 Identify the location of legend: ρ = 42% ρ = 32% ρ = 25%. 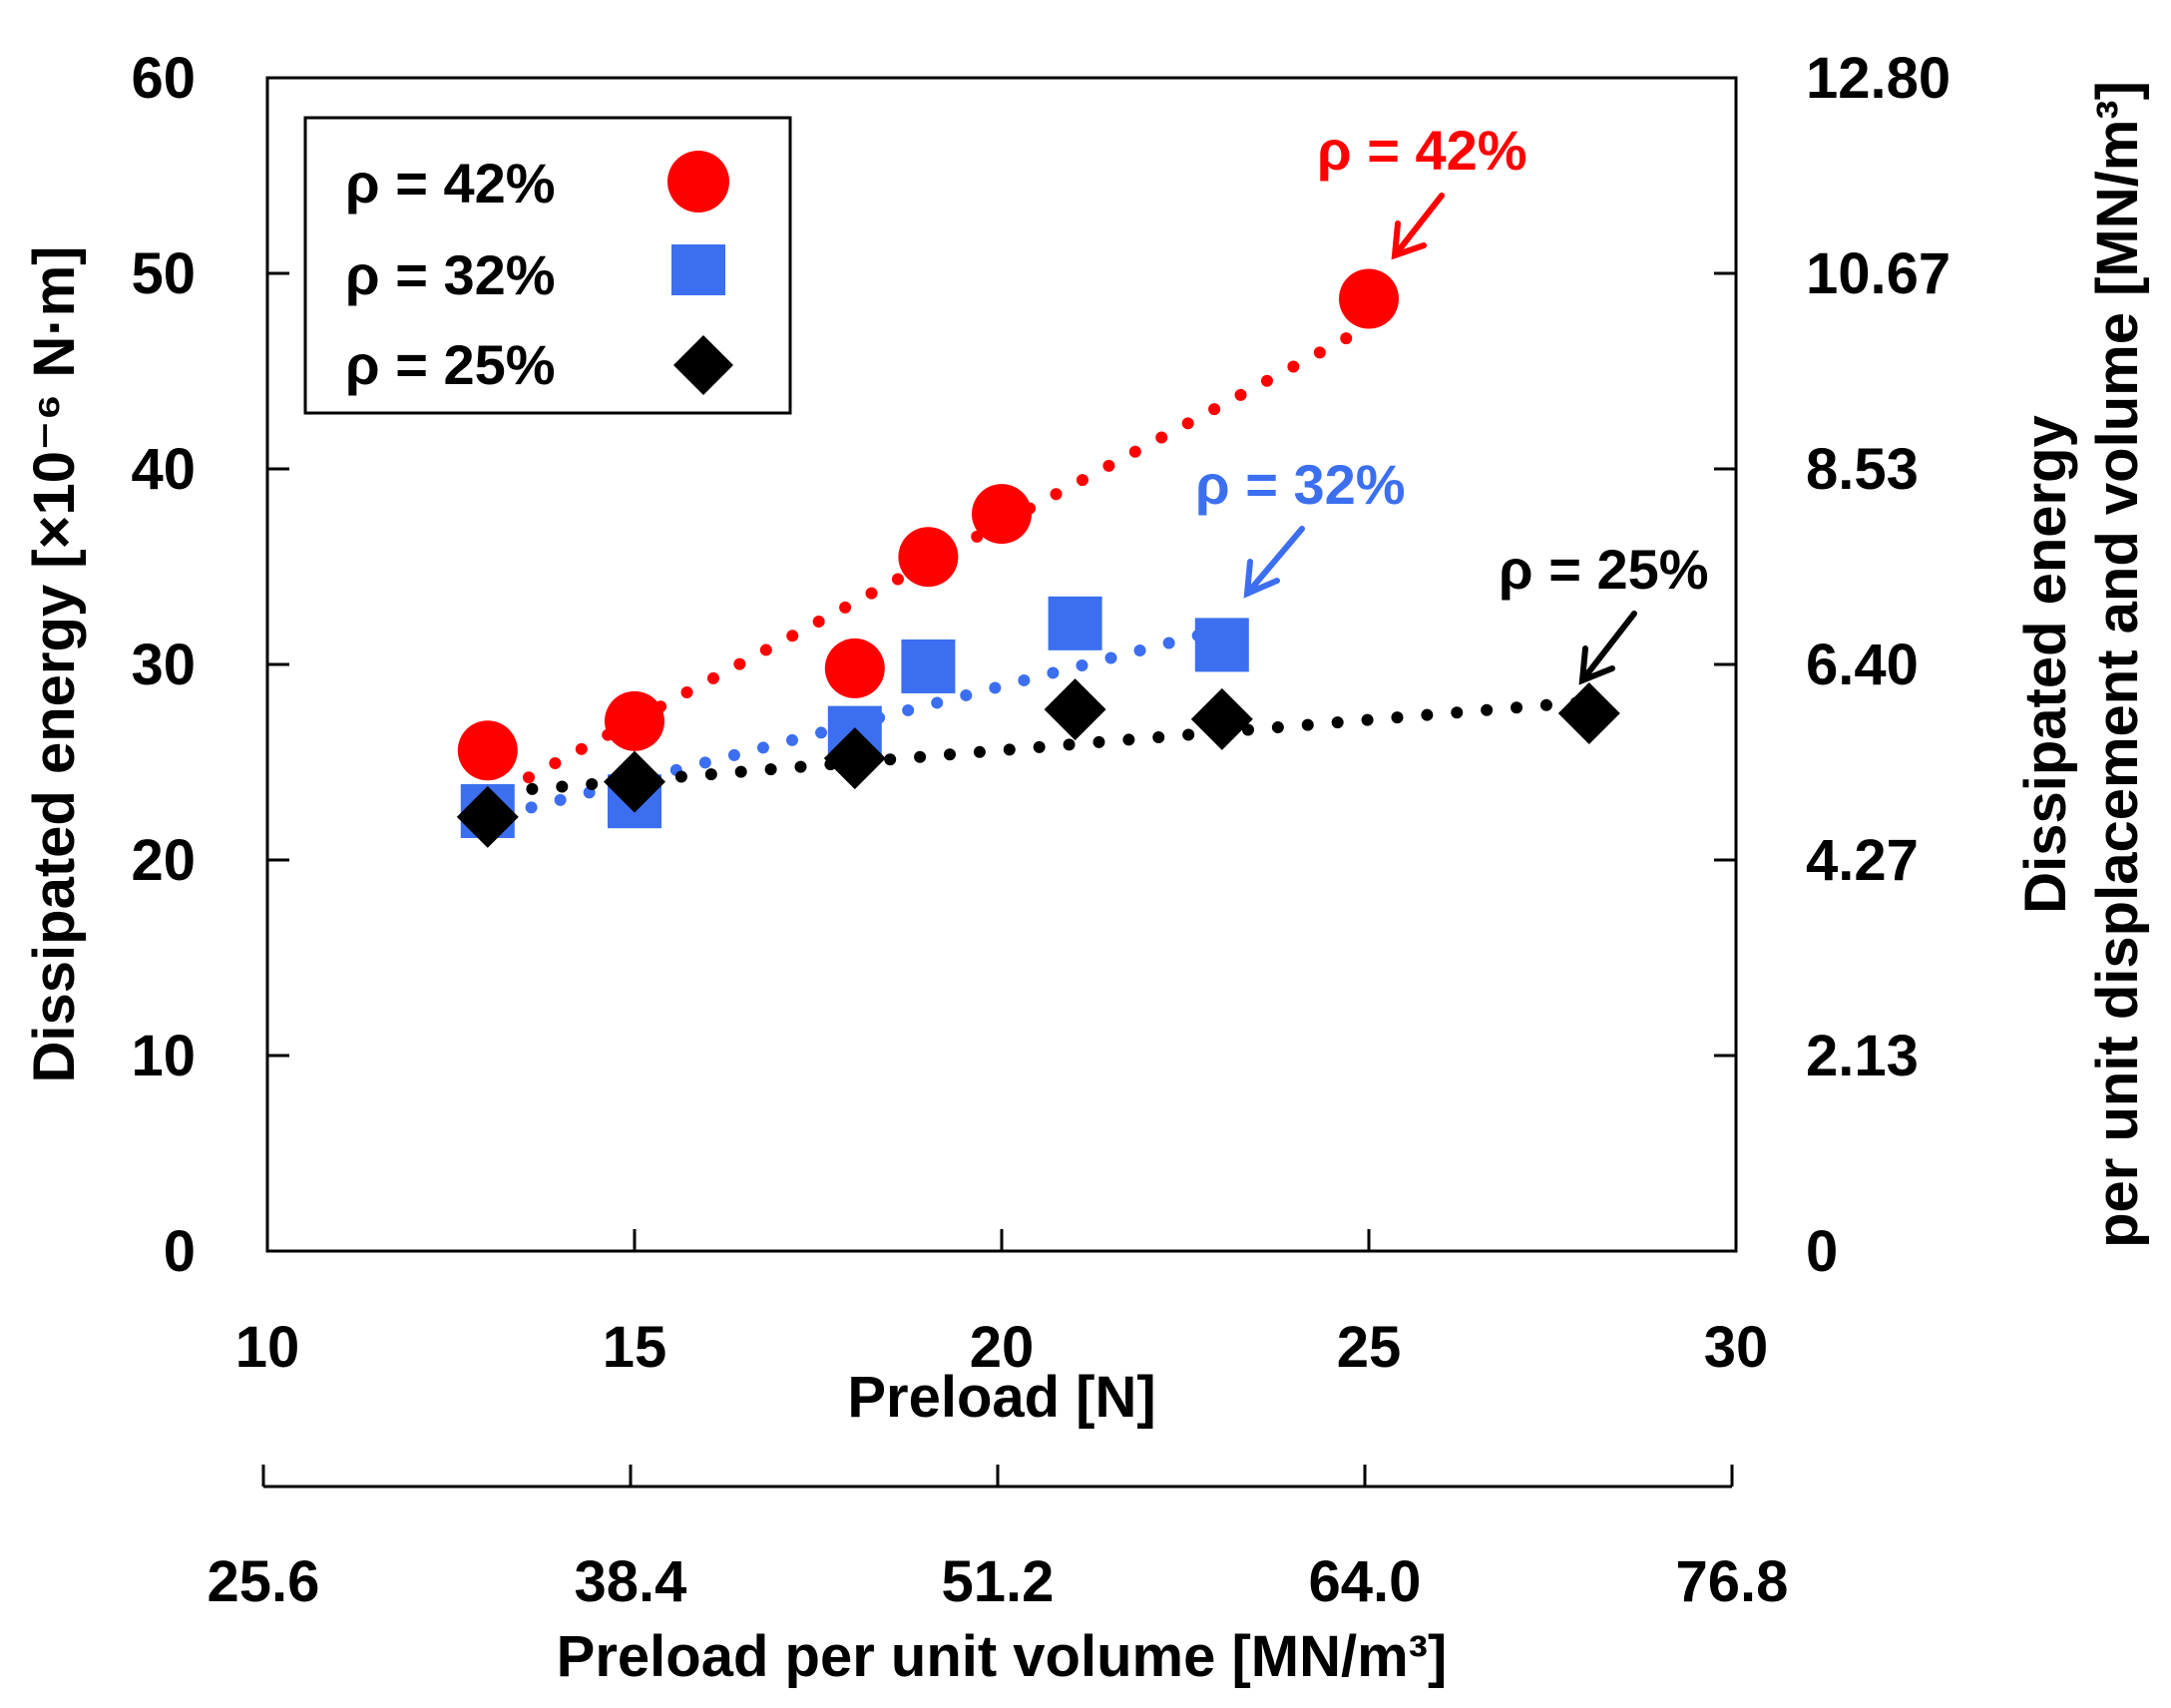
(547, 265).